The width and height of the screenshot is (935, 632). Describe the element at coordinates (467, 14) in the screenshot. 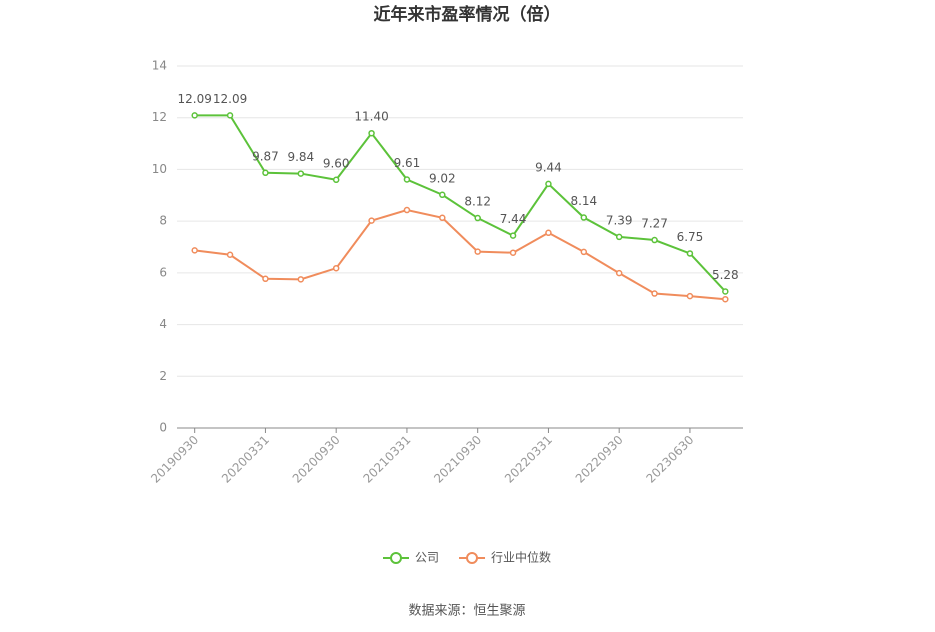

I see `chart-title: 近年来市盈率情况（倍）` at that location.